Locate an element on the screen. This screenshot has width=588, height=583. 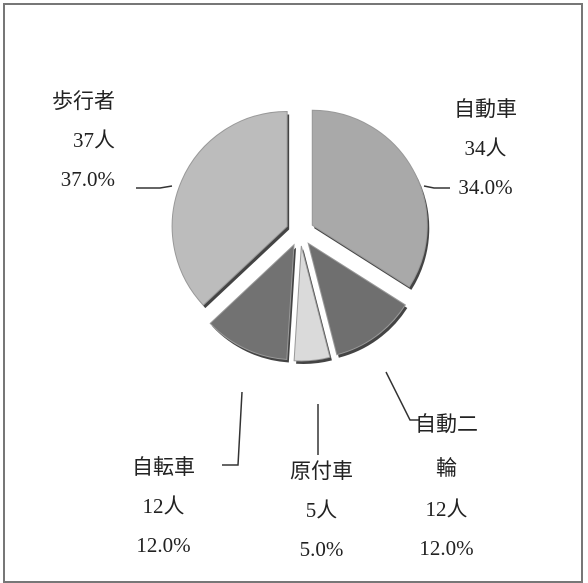
category-label: 原付車 is located at coordinates (321, 471).